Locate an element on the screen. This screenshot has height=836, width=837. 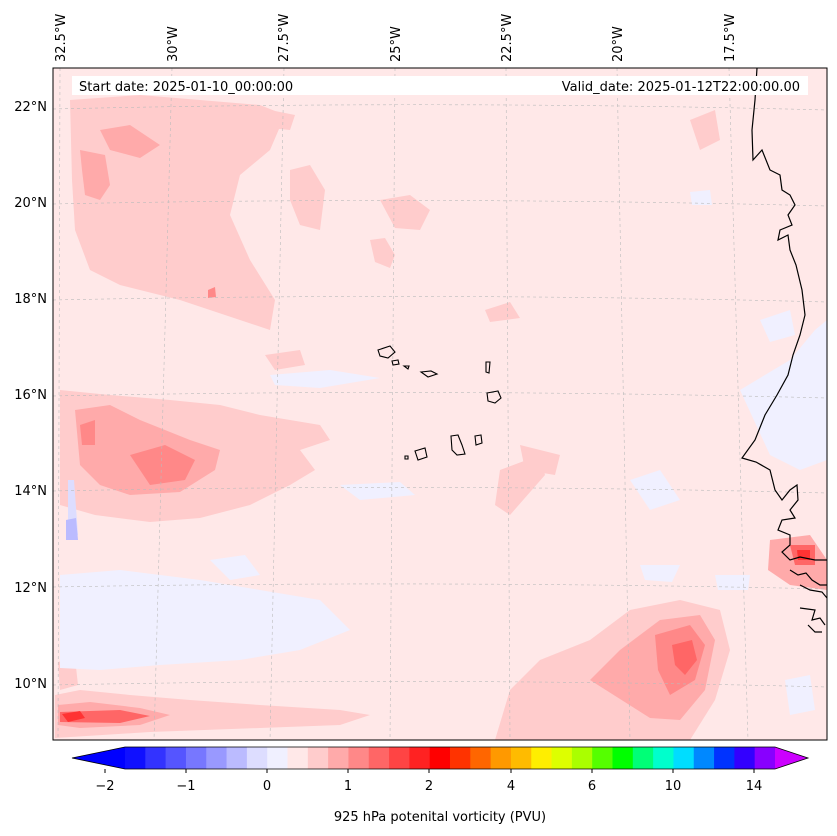
lat-label: 10°N is located at coordinates (30, 684).